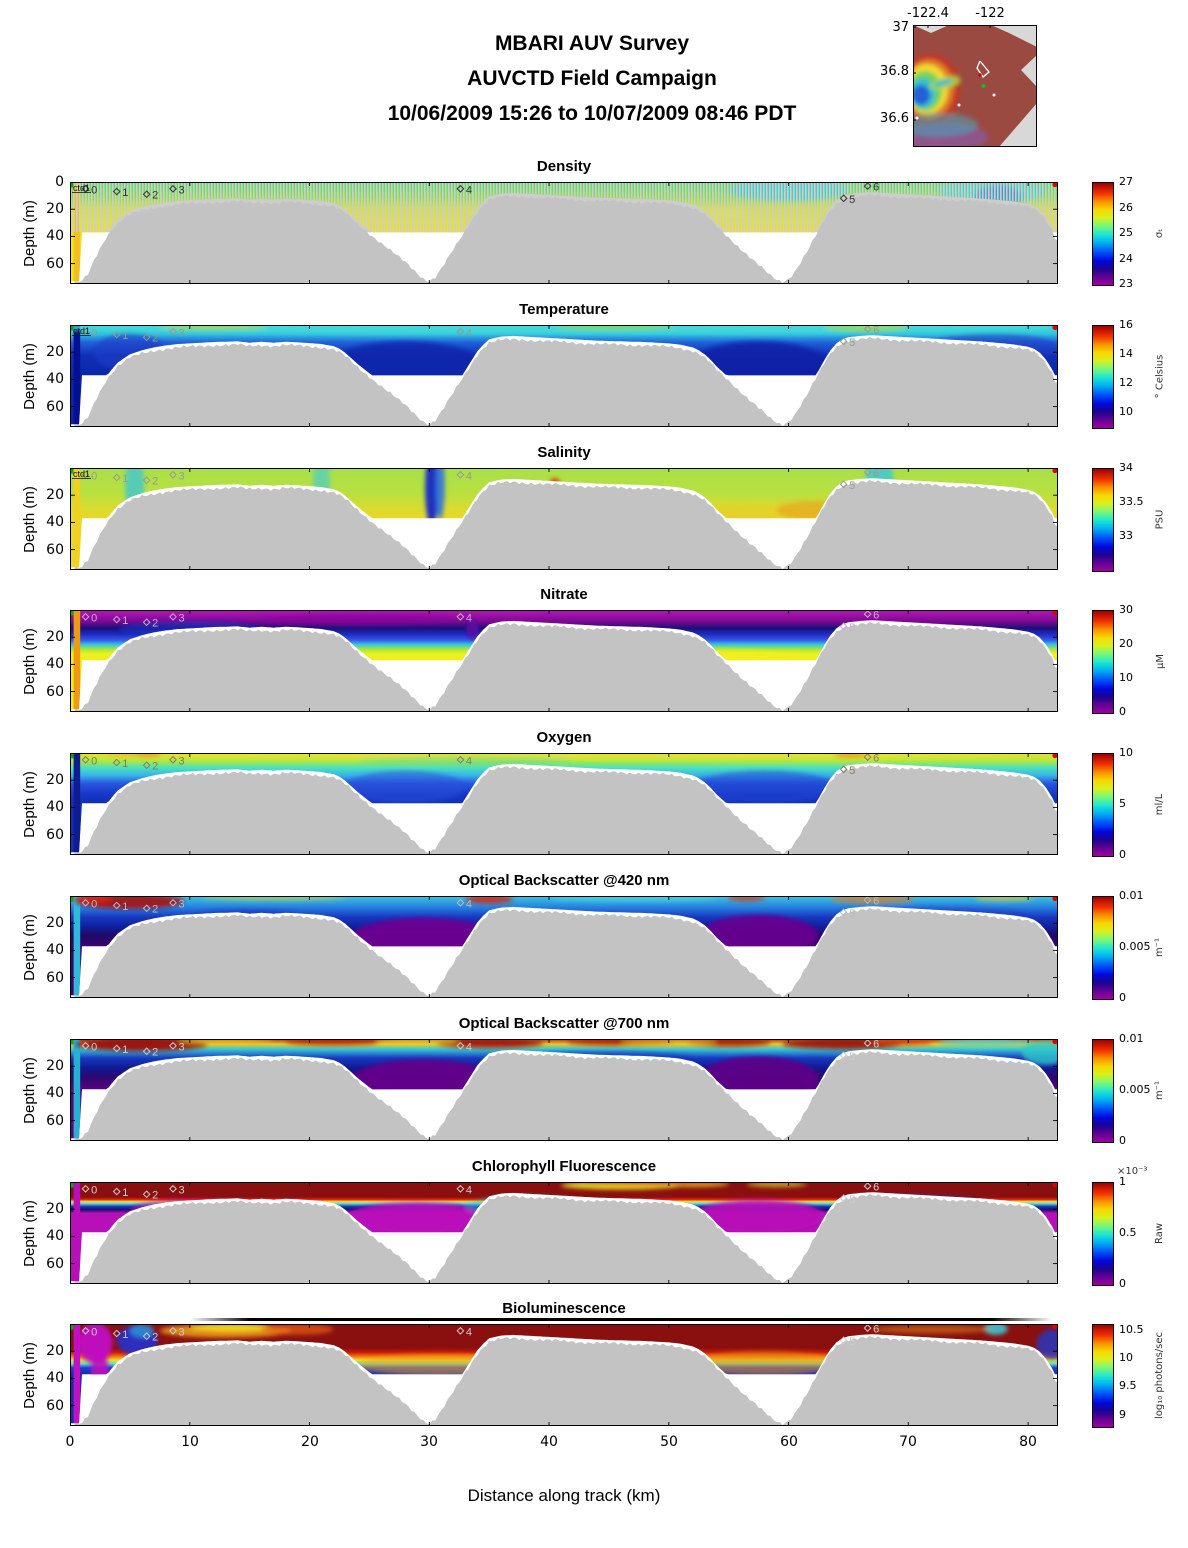  Describe the element at coordinates (564, 1375) in the screenshot. I see `panel-bioluminescence-plot: 0 1 2 3 4 5 6` at that location.